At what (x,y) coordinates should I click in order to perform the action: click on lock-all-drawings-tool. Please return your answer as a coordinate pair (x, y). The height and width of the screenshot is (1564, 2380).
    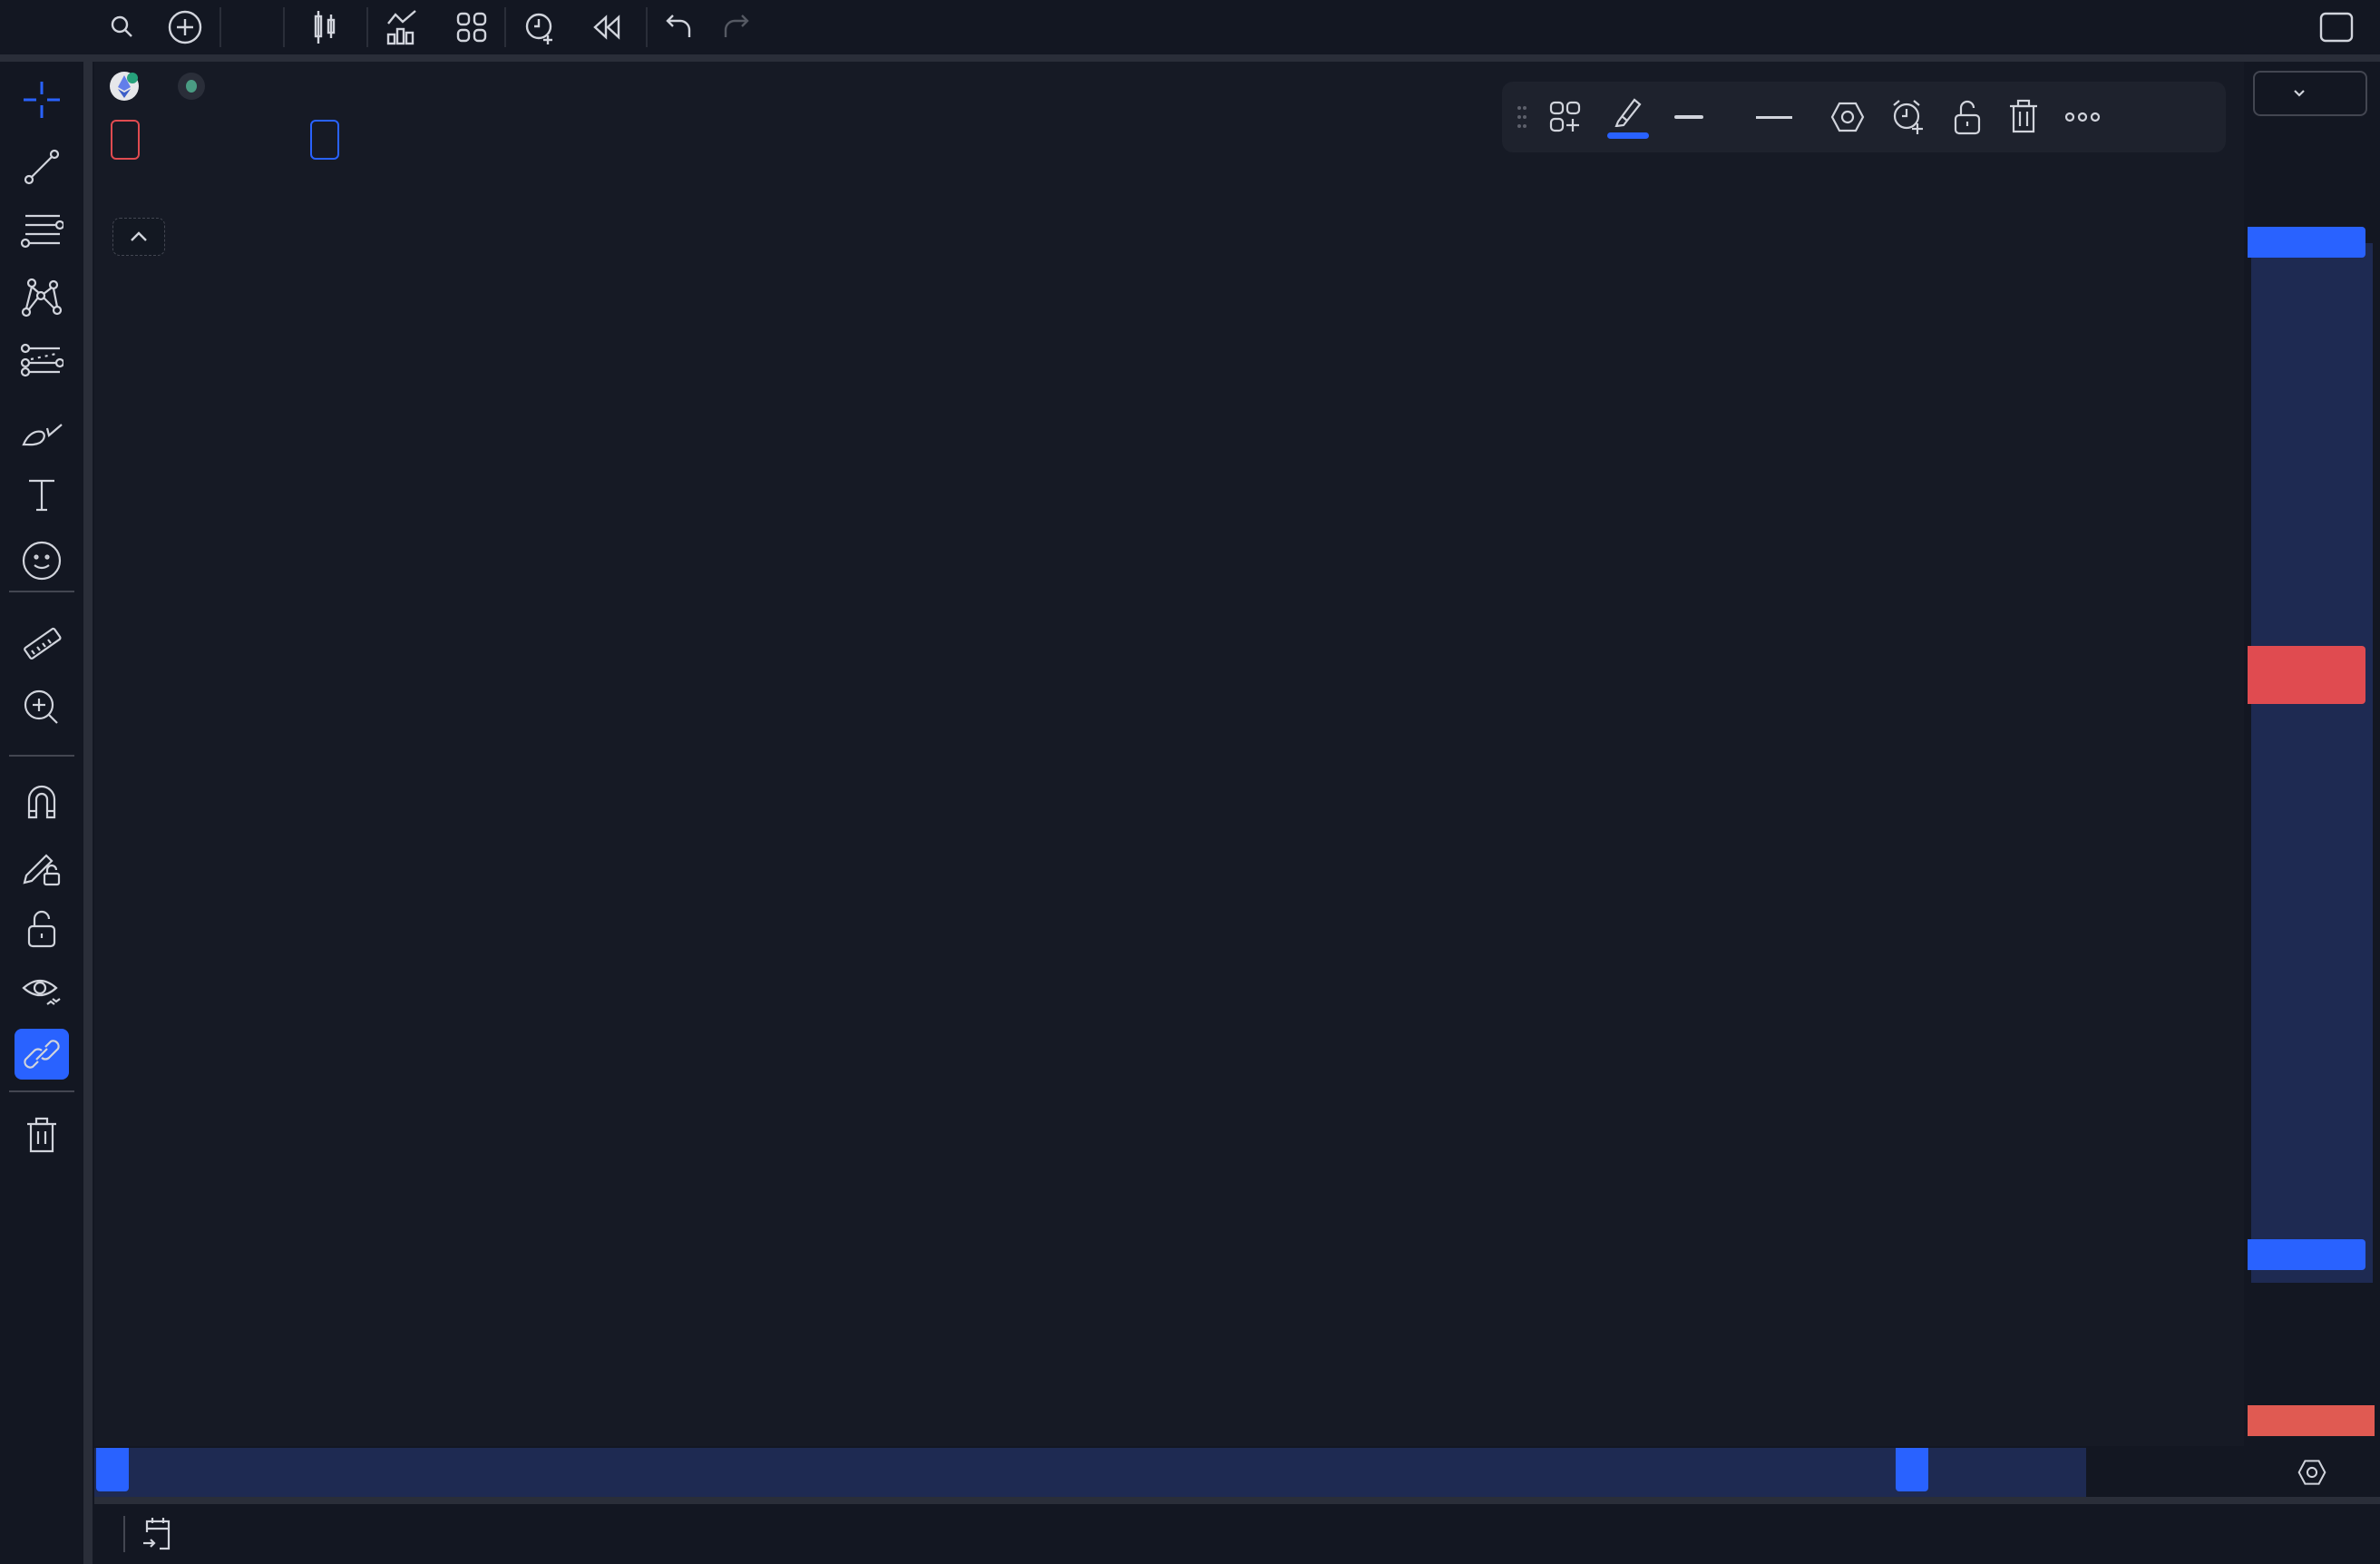
    Looking at the image, I should click on (42, 929).